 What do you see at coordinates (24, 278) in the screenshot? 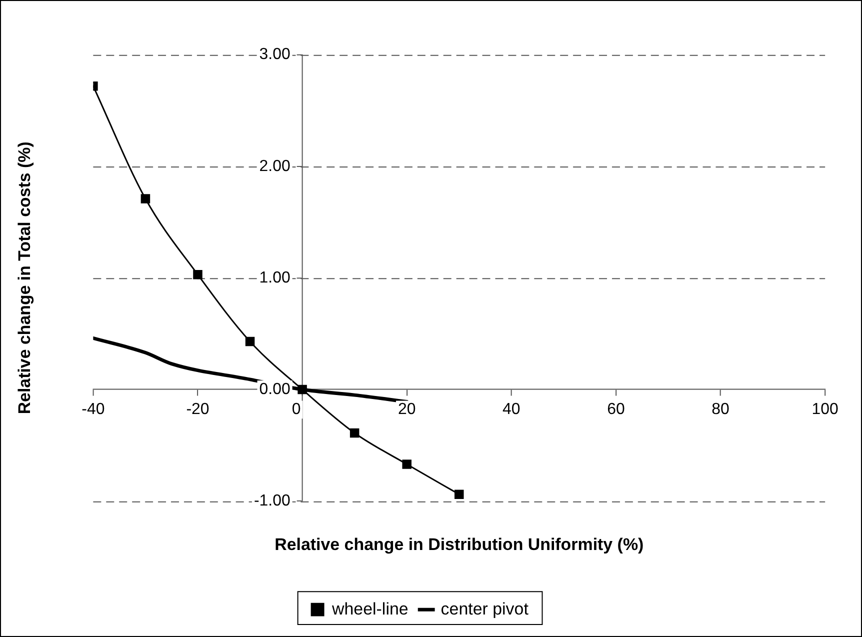
I see `y-axis-title: Relative change in Total costs (%)` at bounding box center [24, 278].